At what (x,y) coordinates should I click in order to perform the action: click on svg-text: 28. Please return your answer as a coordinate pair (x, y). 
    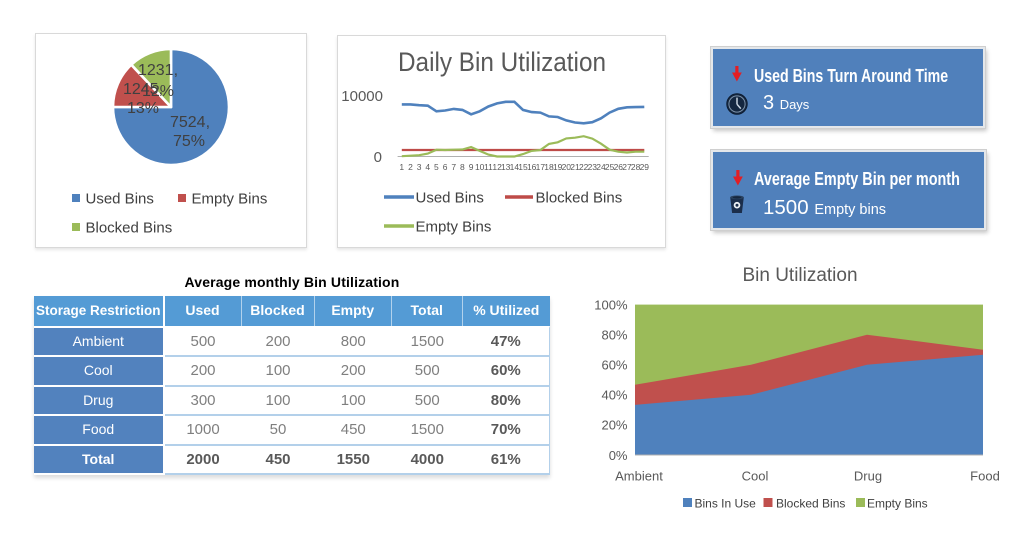
    Looking at the image, I should click on (636, 167).